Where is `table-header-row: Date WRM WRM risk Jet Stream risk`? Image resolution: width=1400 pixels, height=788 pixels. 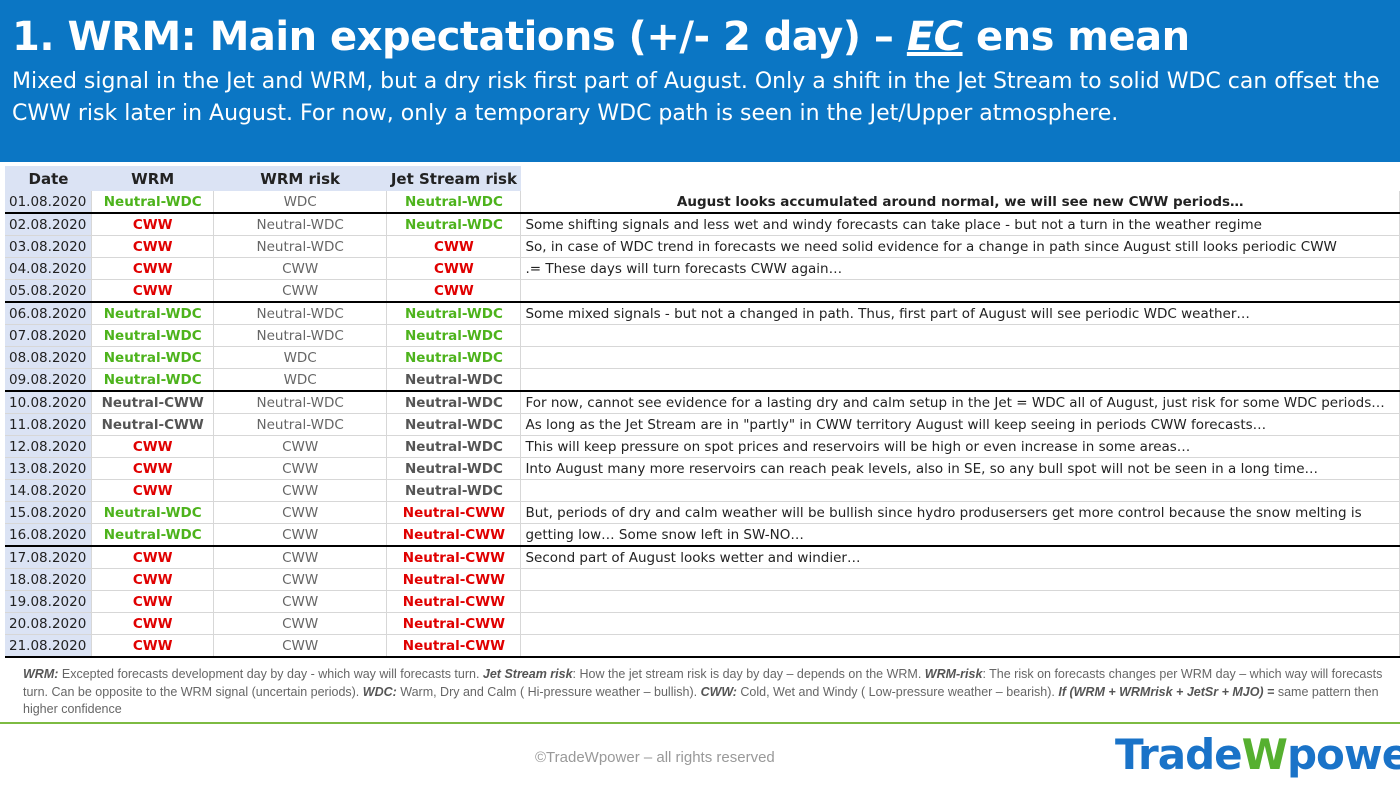
table-header-row: Date WRM WRM risk Jet Stream risk is located at coordinates (702, 178).